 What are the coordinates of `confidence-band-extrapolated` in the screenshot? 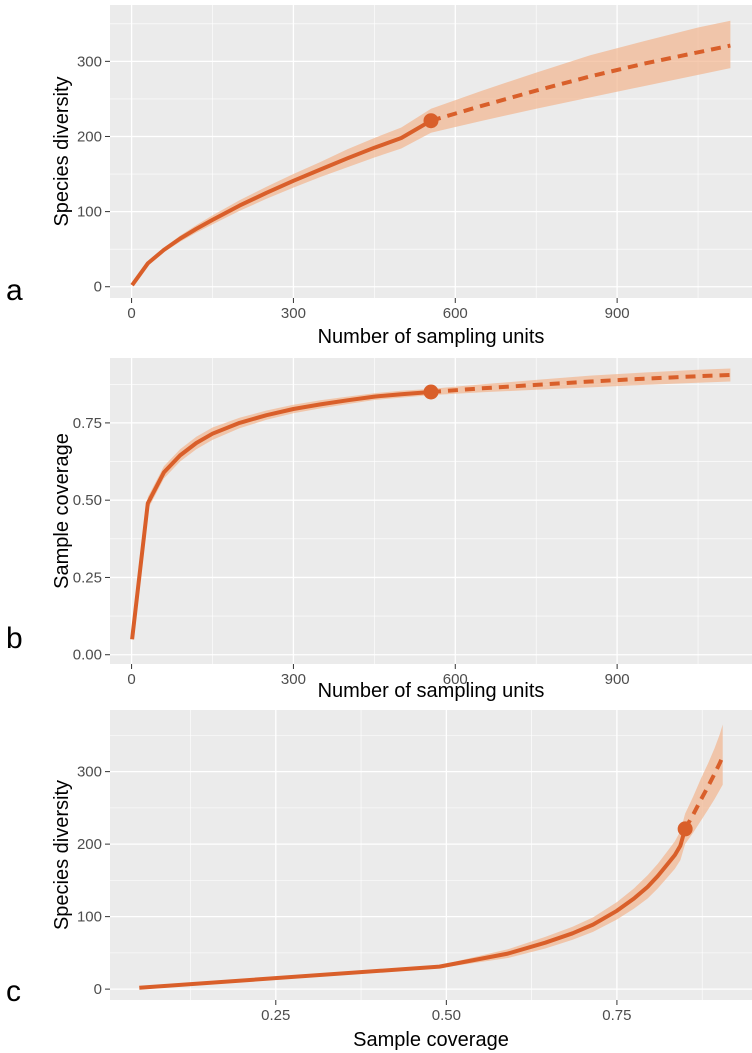 It's located at (581, 76).